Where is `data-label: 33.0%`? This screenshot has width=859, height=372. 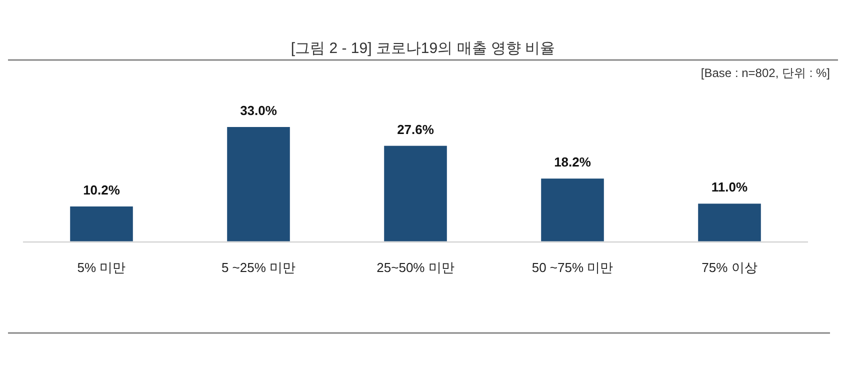 data-label: 33.0% is located at coordinates (259, 110).